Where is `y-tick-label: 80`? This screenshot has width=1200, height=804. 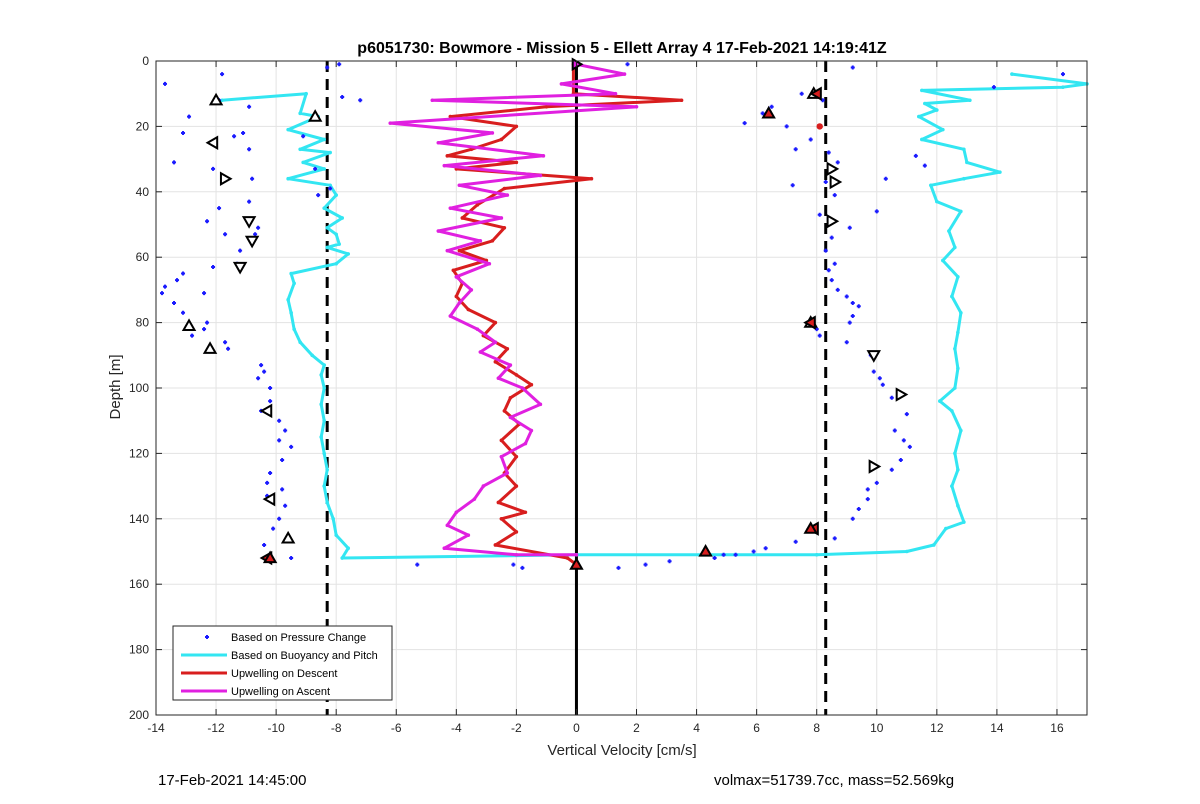 y-tick-label: 80 is located at coordinates (143, 323).